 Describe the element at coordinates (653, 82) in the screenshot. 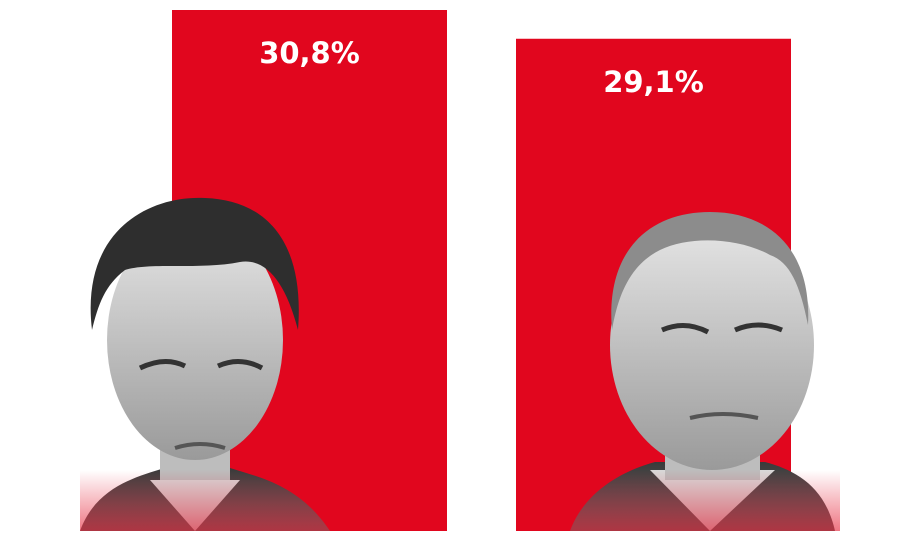

I see `value-label: 29,1%` at that location.